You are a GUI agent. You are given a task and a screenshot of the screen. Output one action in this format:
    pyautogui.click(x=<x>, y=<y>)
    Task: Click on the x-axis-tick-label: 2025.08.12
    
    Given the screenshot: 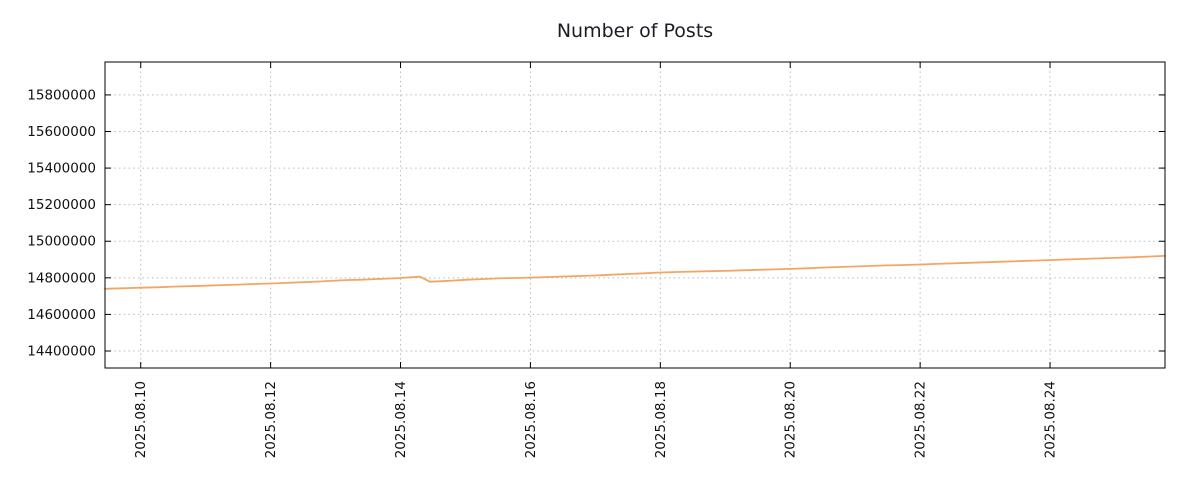 What is the action you would take?
    pyautogui.click(x=271, y=419)
    